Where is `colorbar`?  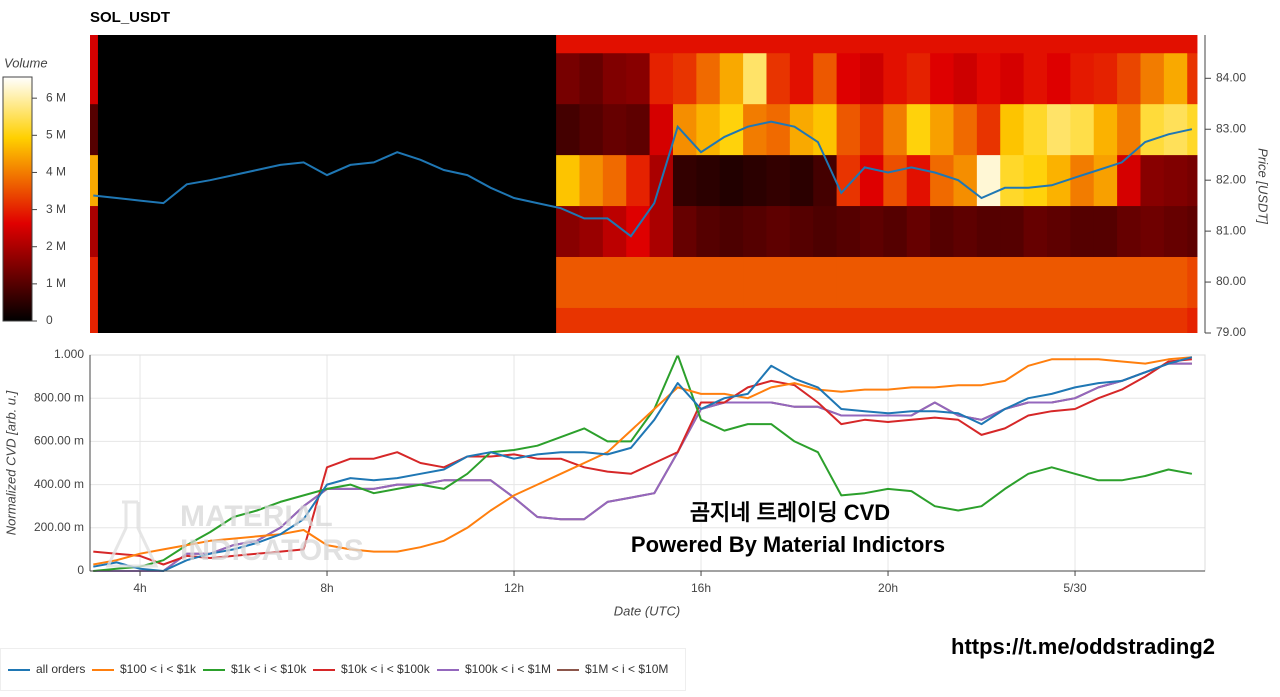
colorbar is located at coordinates (17, 199).